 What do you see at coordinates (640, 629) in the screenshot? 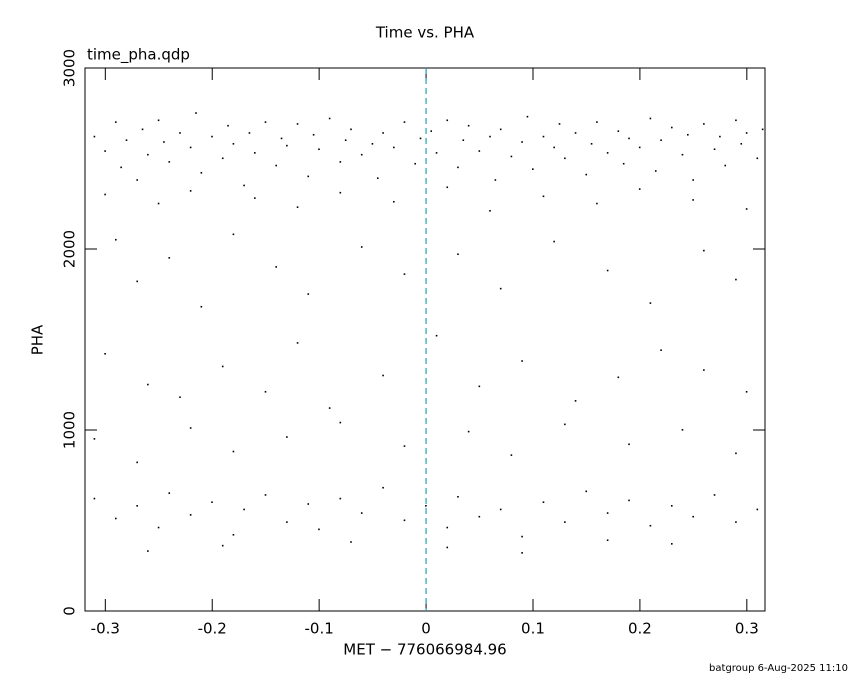
I see `x-tick-label: 0.2` at bounding box center [640, 629].